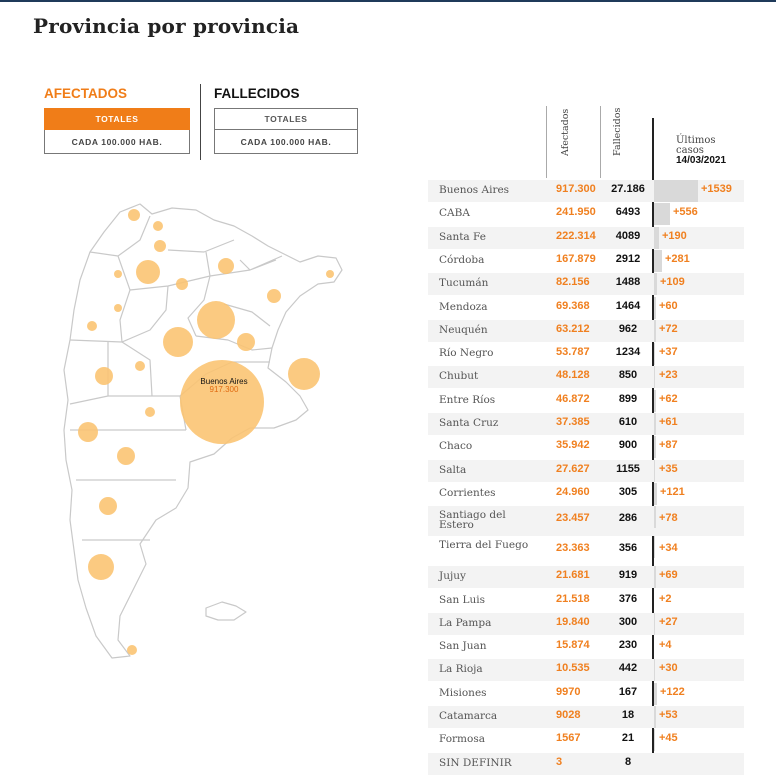  What do you see at coordinates (586, 447) in the screenshot?
I see `table-row: Chaco 35.942 900 +87` at bounding box center [586, 447].